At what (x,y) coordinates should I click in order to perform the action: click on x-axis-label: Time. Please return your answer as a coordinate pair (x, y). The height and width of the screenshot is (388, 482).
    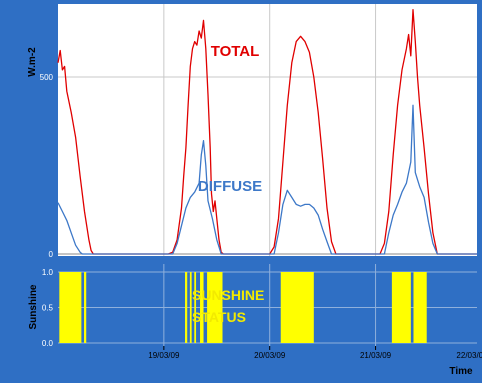
    Looking at the image, I should click on (461, 371).